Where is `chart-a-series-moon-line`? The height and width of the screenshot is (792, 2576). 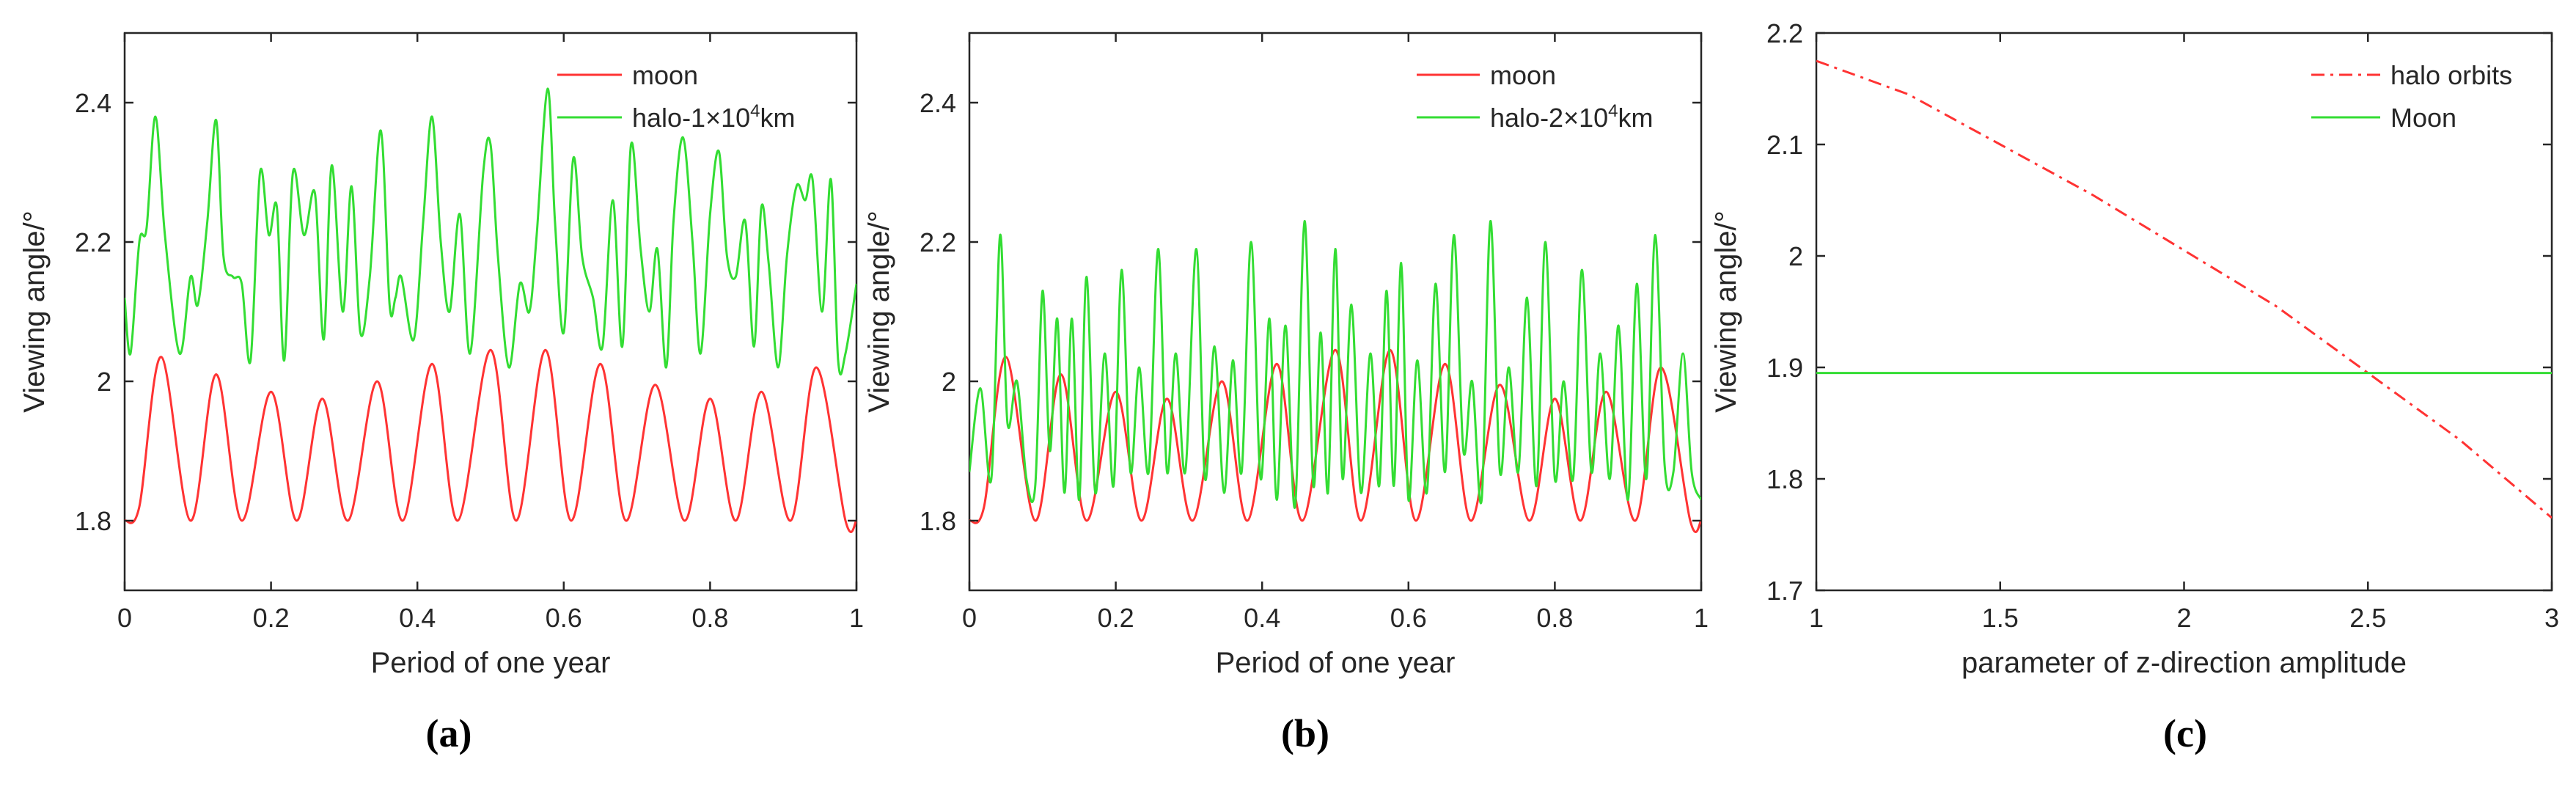 chart-a-series-moon-line is located at coordinates (491, 440).